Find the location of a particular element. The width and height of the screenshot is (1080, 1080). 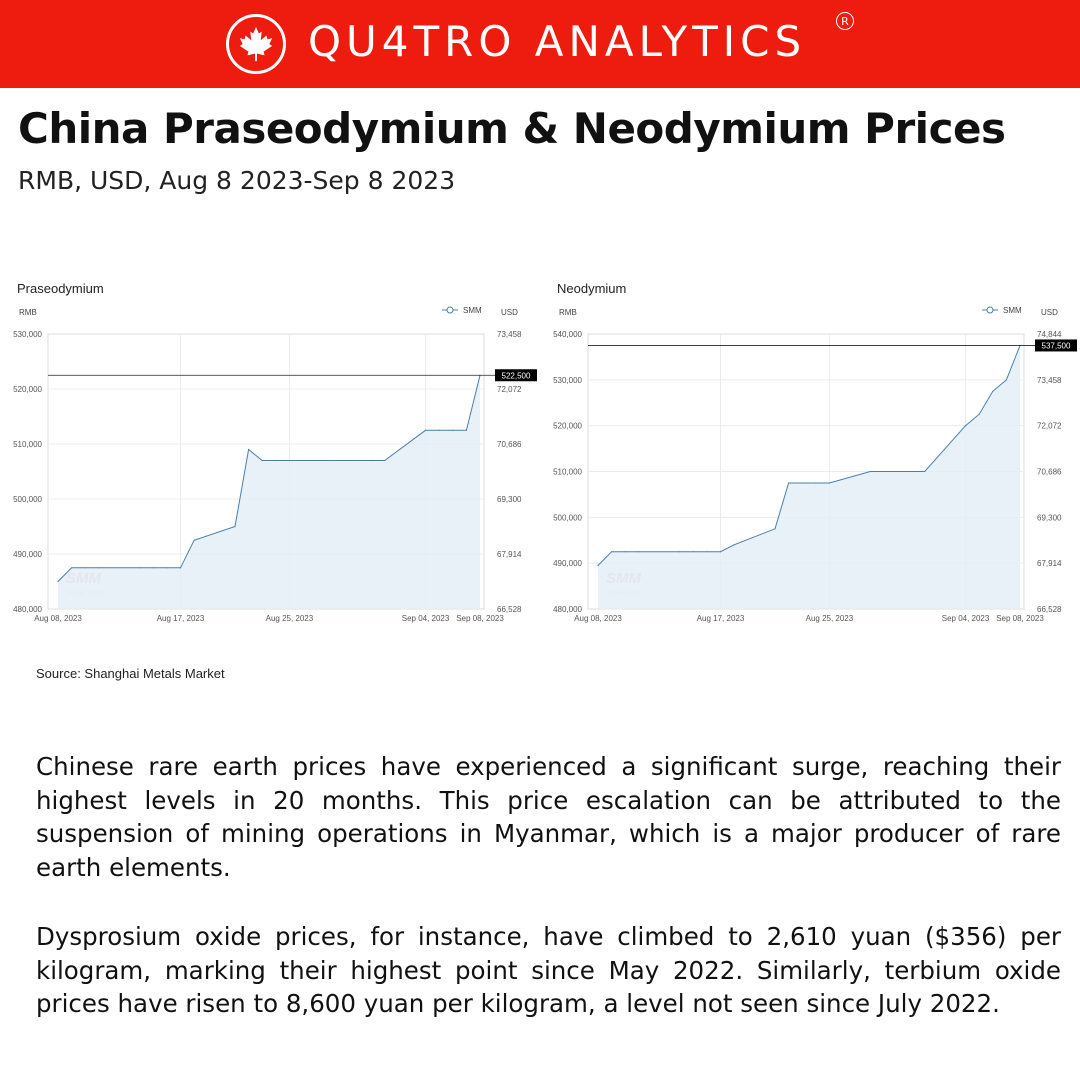

x-tick-label: Aug 17, 2023 is located at coordinates (181, 618).